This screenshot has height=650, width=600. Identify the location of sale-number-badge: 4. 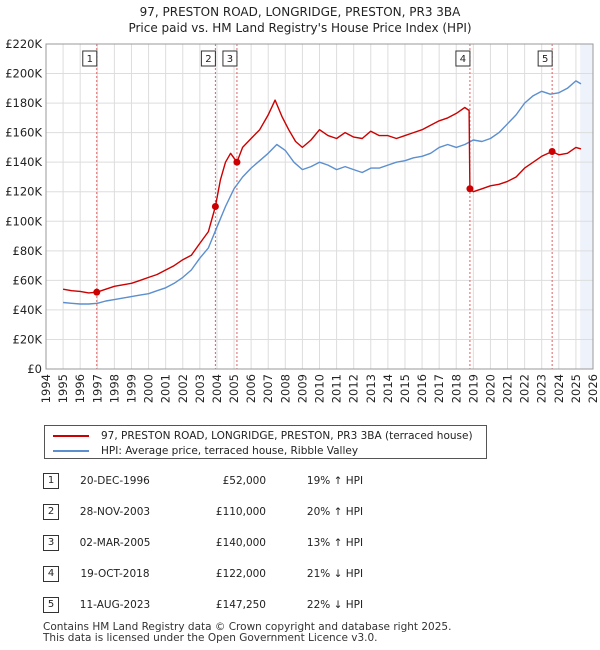
(51, 574).